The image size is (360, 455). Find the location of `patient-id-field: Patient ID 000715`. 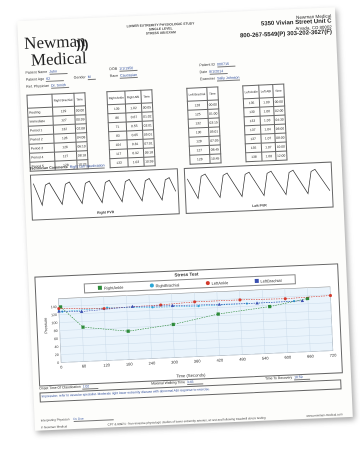

patient-id-field: Patient ID 000715 is located at coordinates (217, 65).